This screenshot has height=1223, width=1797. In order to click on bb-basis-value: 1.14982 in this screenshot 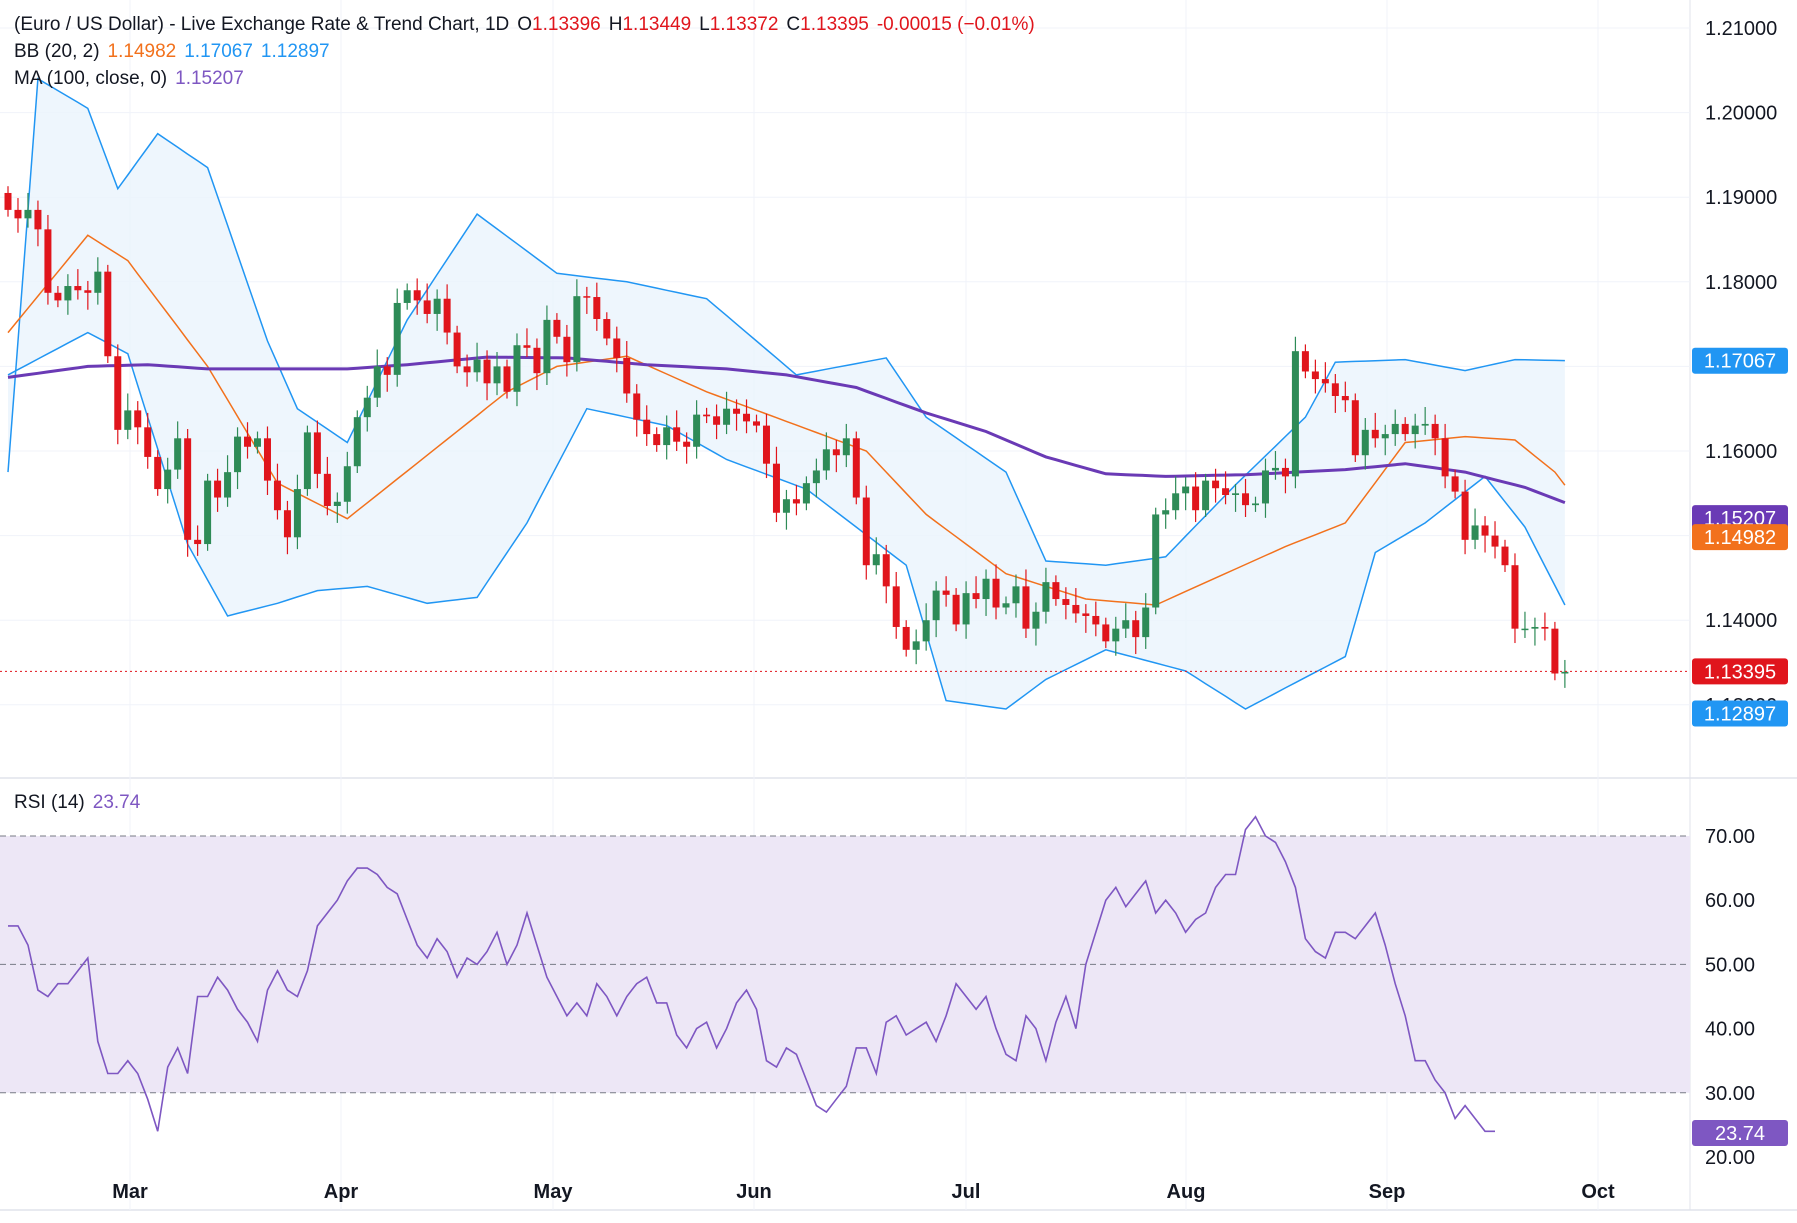, I will do `click(142, 51)`.